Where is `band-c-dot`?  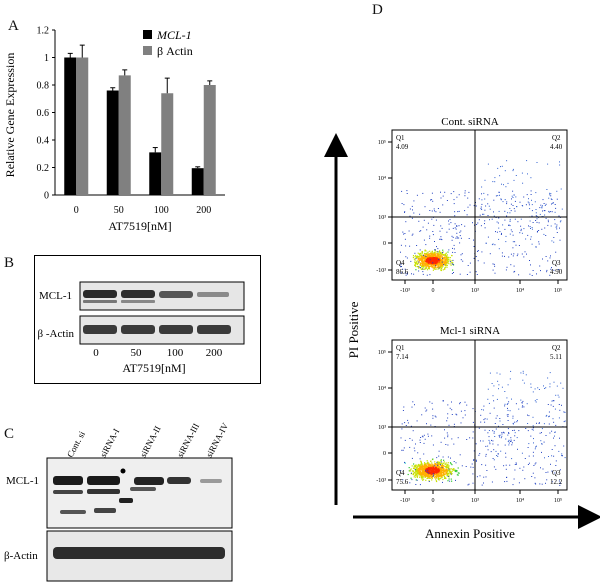
band-c-dot is located at coordinates (123, 471).